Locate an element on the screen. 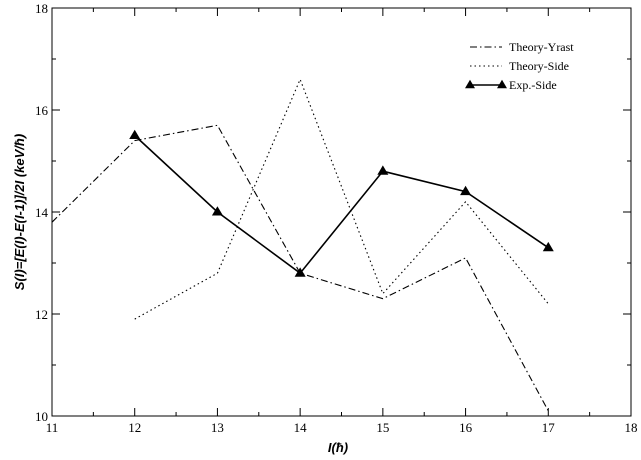  legend-item-theory-yrast: Theory-Yrast is located at coordinates (522, 47).